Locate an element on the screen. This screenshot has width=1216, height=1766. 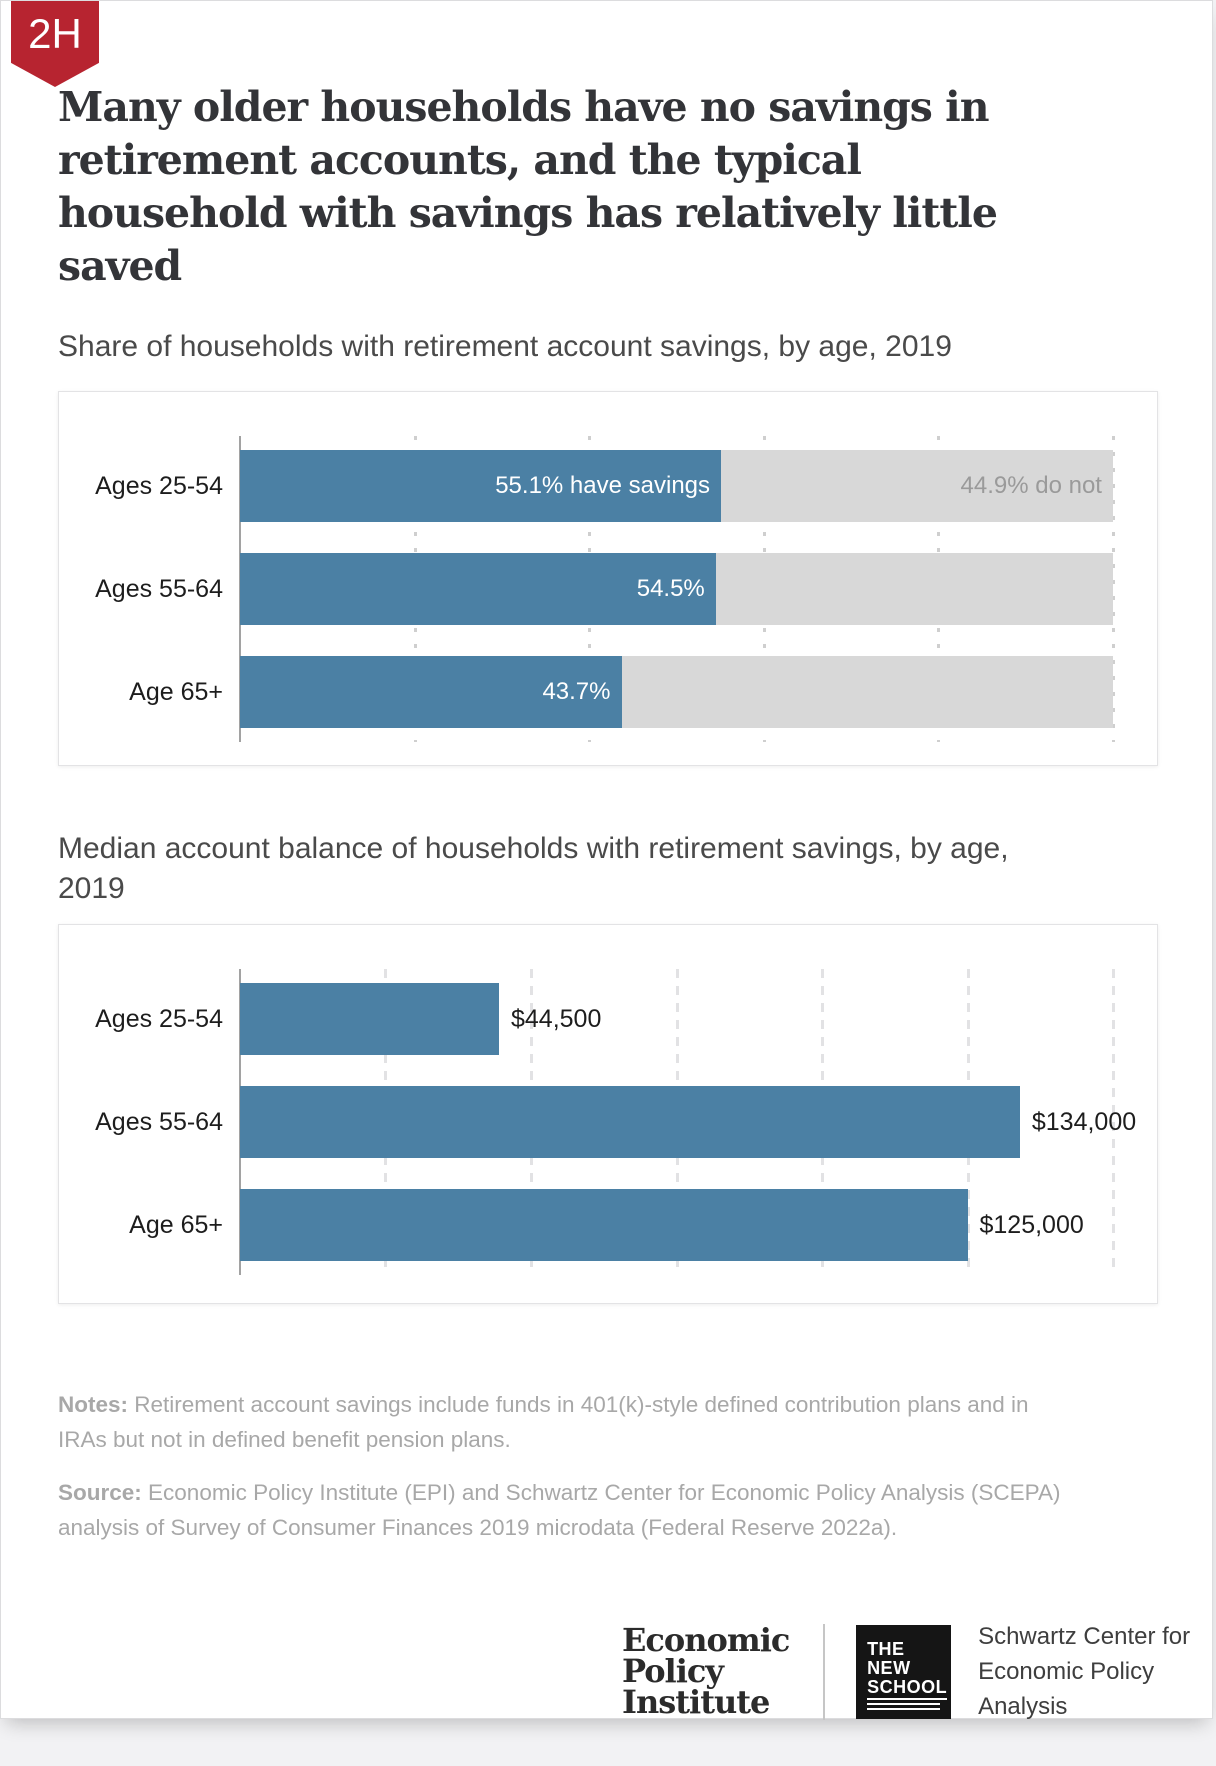
new-school-logo-line: NEW is located at coordinates (889, 1667).